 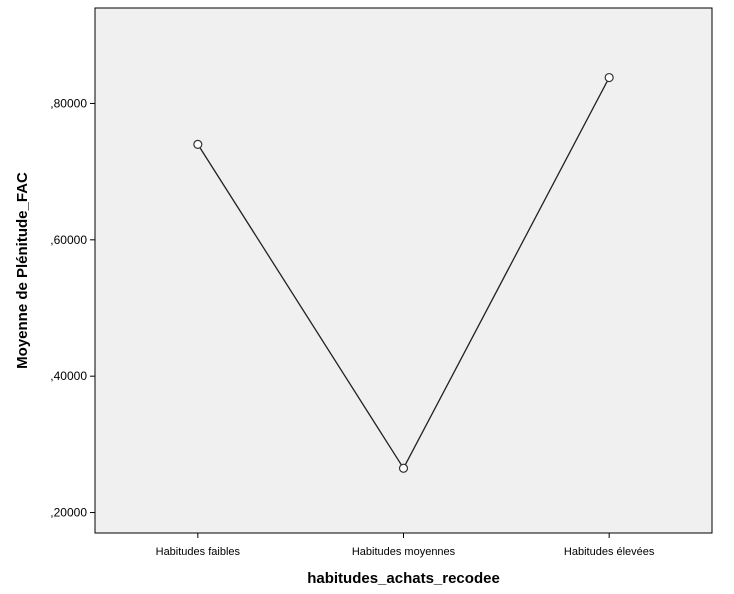 What do you see at coordinates (68, 513) in the screenshot?
I see `y-tick-label: ,20000` at bounding box center [68, 513].